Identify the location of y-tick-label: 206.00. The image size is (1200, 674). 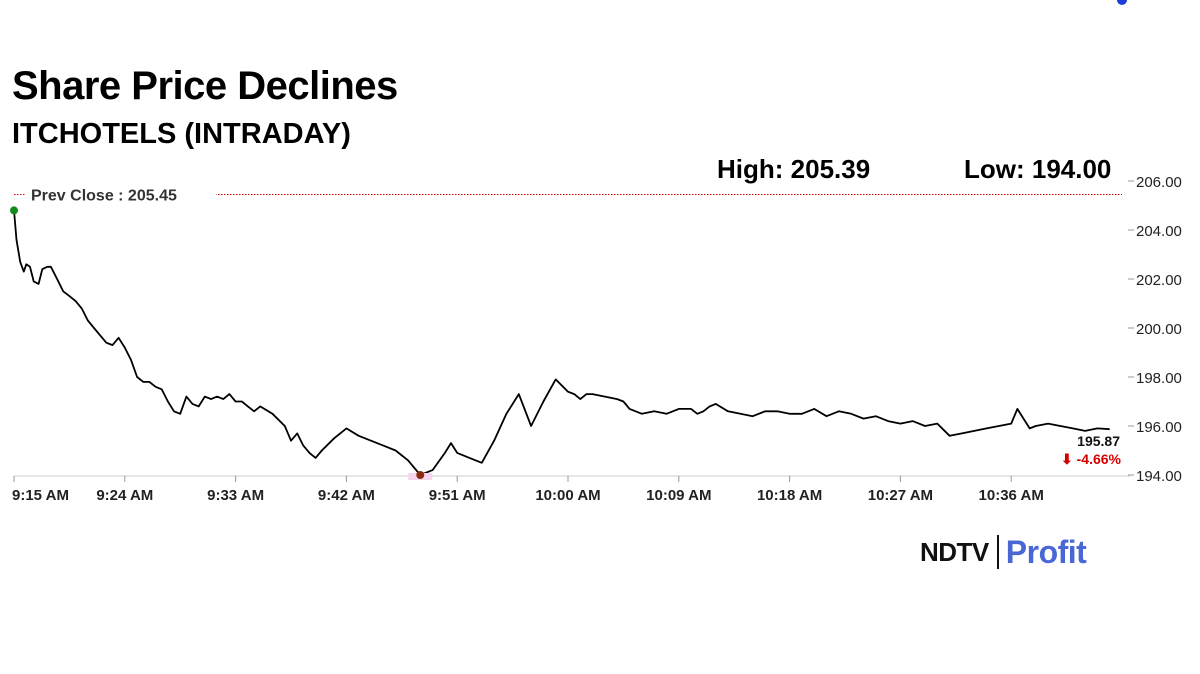
(1159, 182).